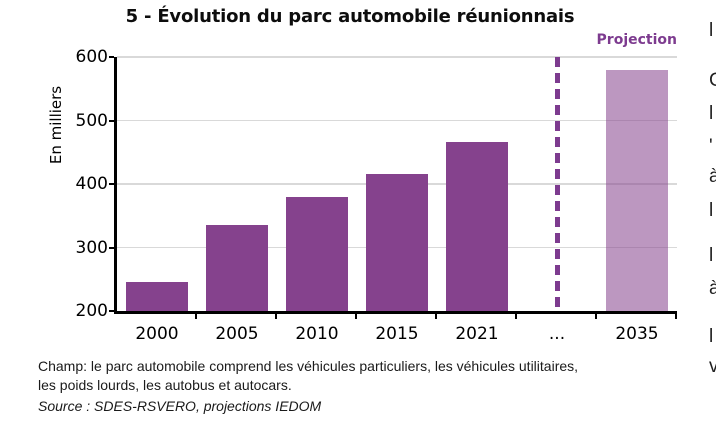 Image resolution: width=716 pixels, height=434 pixels. What do you see at coordinates (477, 334) in the screenshot?
I see `x-tick-label-2021: 2021` at bounding box center [477, 334].